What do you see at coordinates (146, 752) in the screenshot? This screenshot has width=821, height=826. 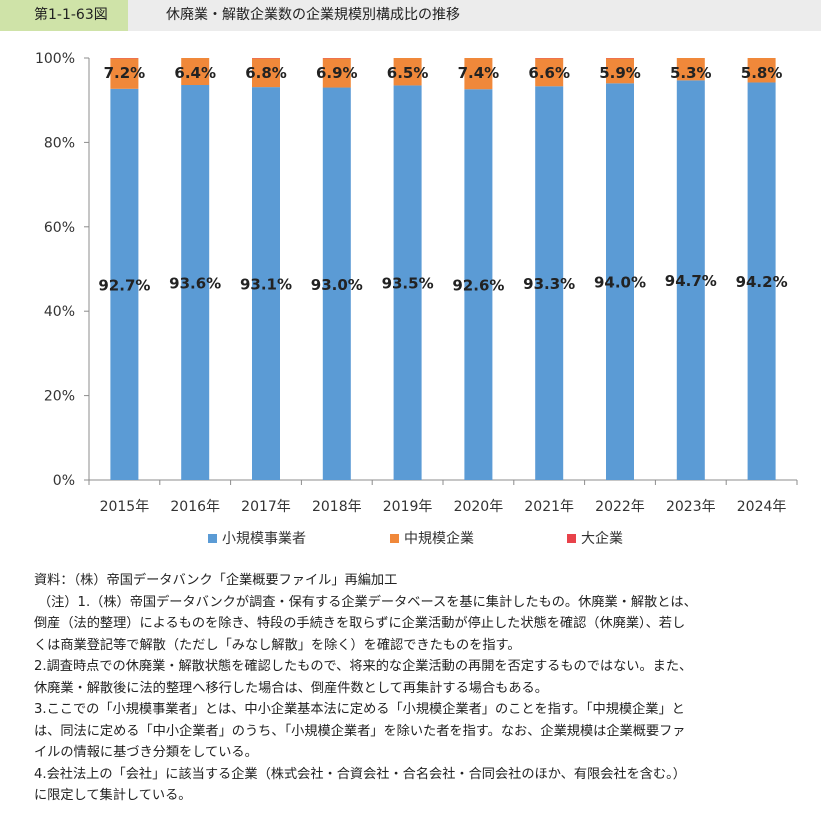 I see `note-line: イルの情報に基づき分類をしている。` at bounding box center [146, 752].